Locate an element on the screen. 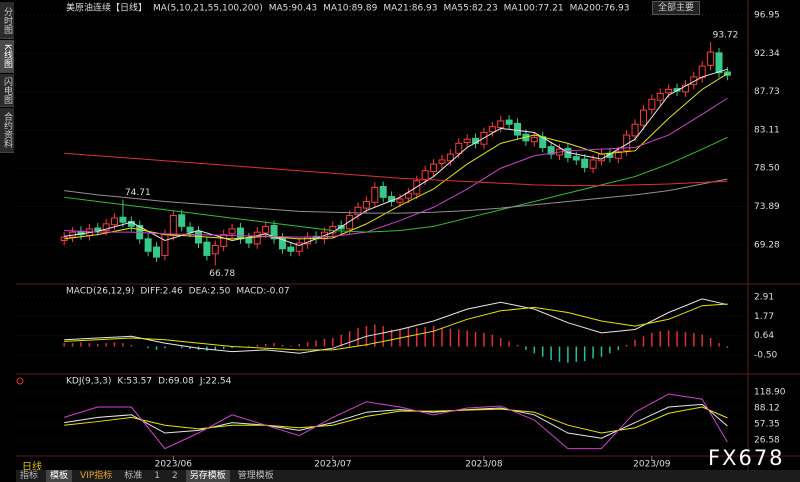  legend-entry: DIFF:2.46 is located at coordinates (161, 292).